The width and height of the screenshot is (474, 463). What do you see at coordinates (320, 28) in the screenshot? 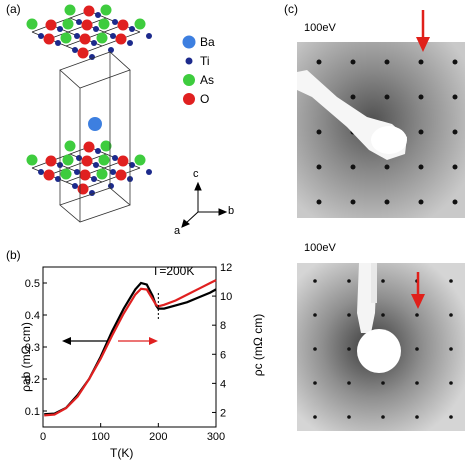
I see `leed-top-energy: 100eV` at bounding box center [320, 28].